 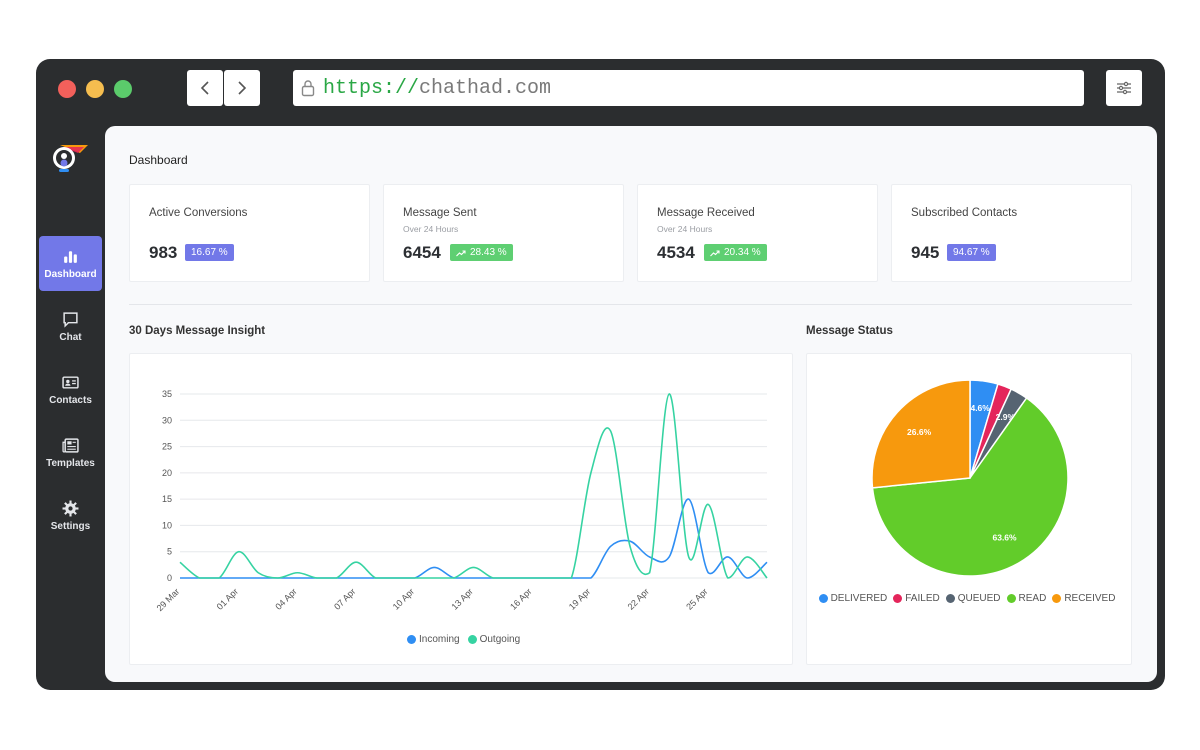 I want to click on pie-chart-legend: DELIVERED FAILED QUEUED READ RECEIVED, so click(x=970, y=598).